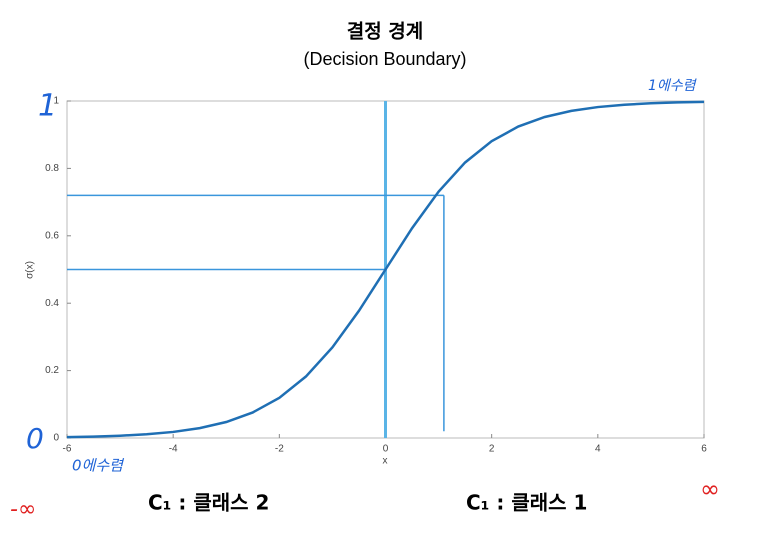  I want to click on chart-subtitle: (Decision Boundary), so click(384, 59).